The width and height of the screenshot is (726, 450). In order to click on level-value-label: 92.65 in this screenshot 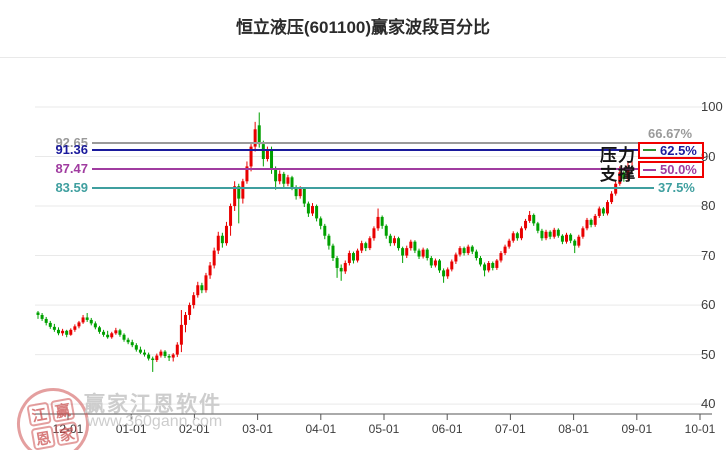, I will do `click(71, 143)`.